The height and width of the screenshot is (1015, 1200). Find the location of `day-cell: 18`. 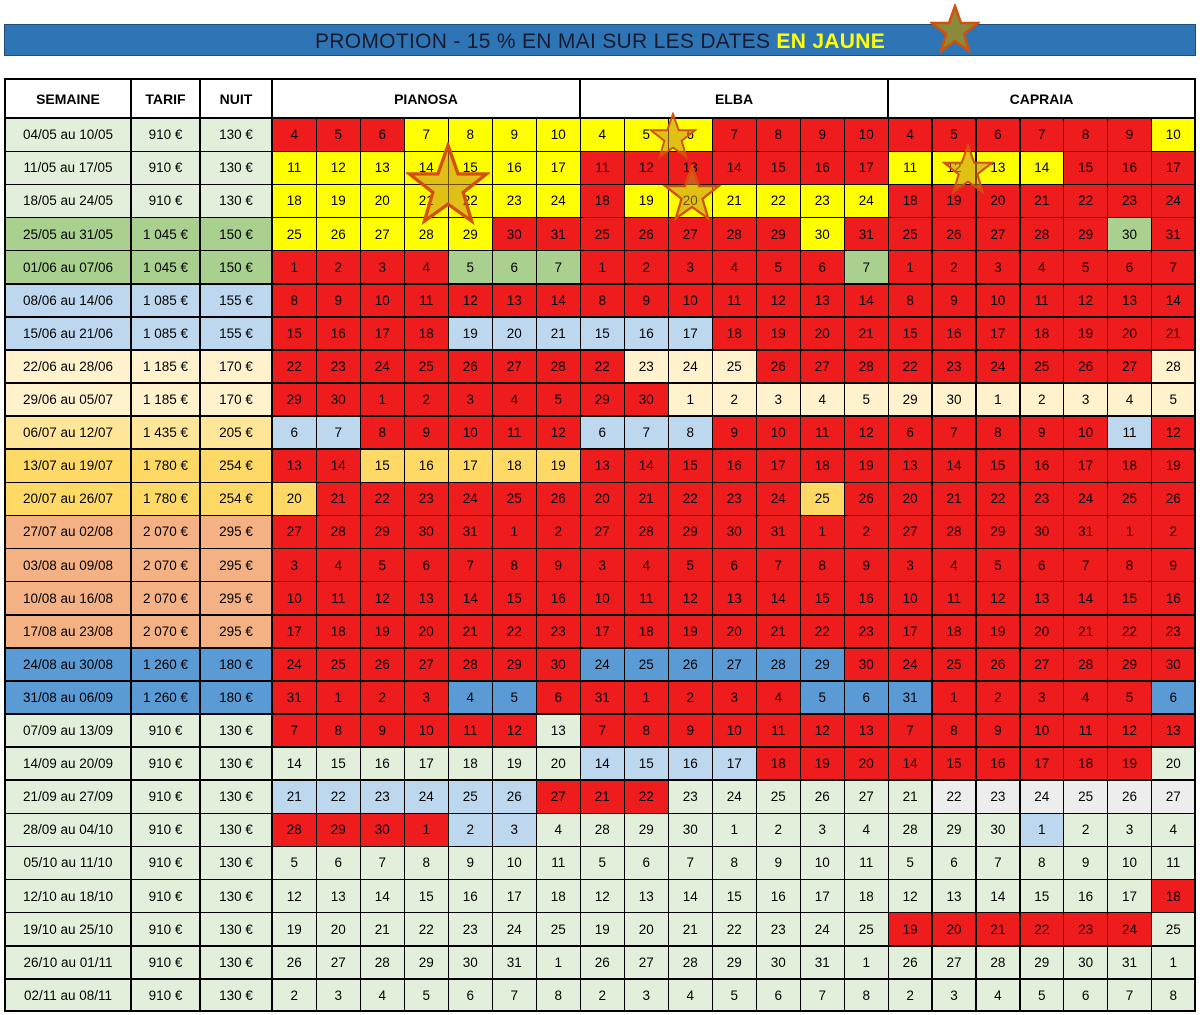

day-cell: 18 is located at coordinates (426, 333).